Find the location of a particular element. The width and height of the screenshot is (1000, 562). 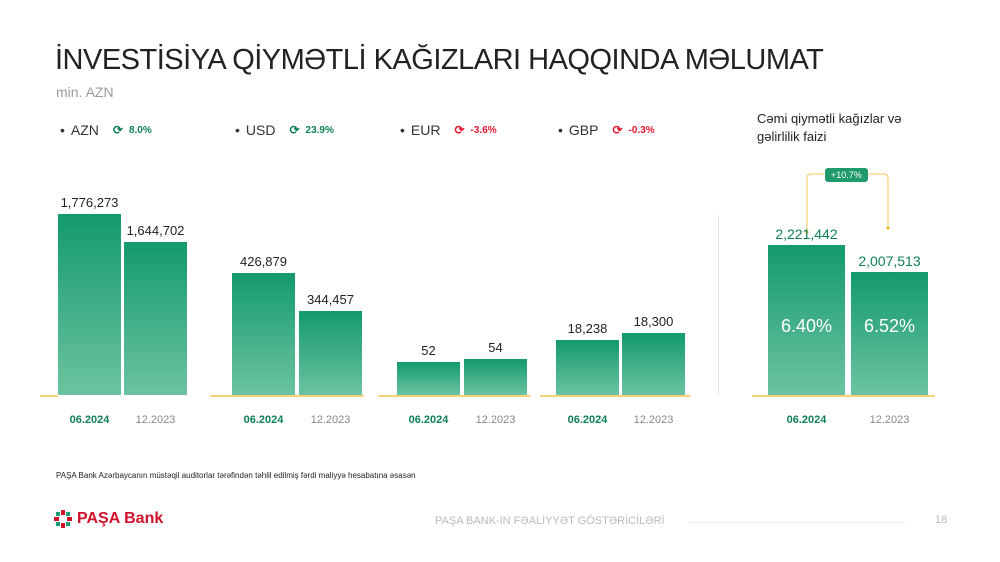

yield-label: 6.52% is located at coordinates (889, 326).